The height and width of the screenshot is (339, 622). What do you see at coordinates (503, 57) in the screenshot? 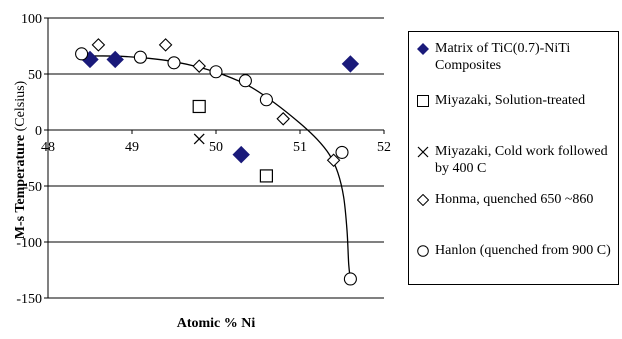
I see `legend-label: Matrix of TiC(0.7)-NiTi Composites` at bounding box center [503, 57].